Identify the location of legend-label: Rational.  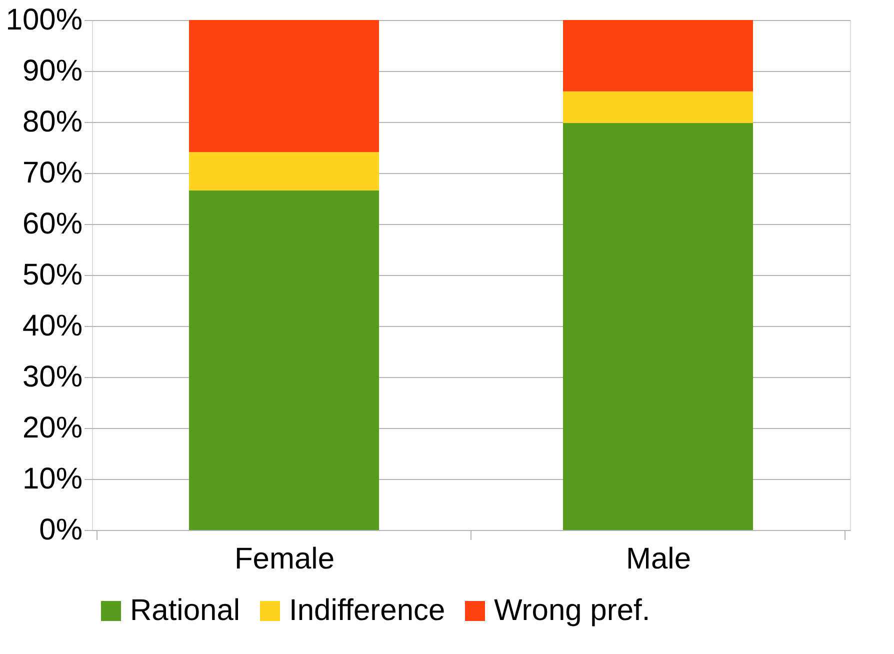
(185, 610).